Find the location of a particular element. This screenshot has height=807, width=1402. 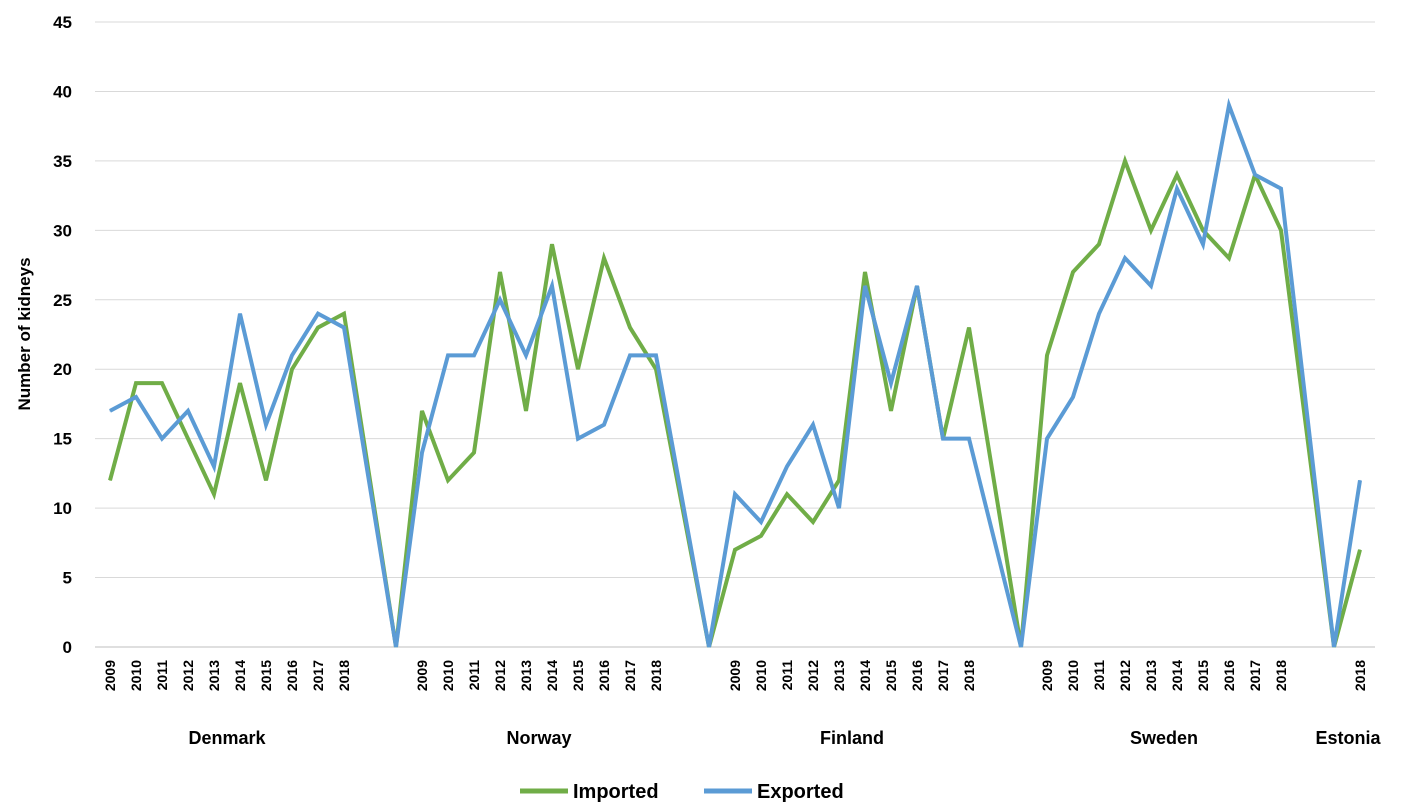

group-label-denmark: Denmark is located at coordinates (227, 738).